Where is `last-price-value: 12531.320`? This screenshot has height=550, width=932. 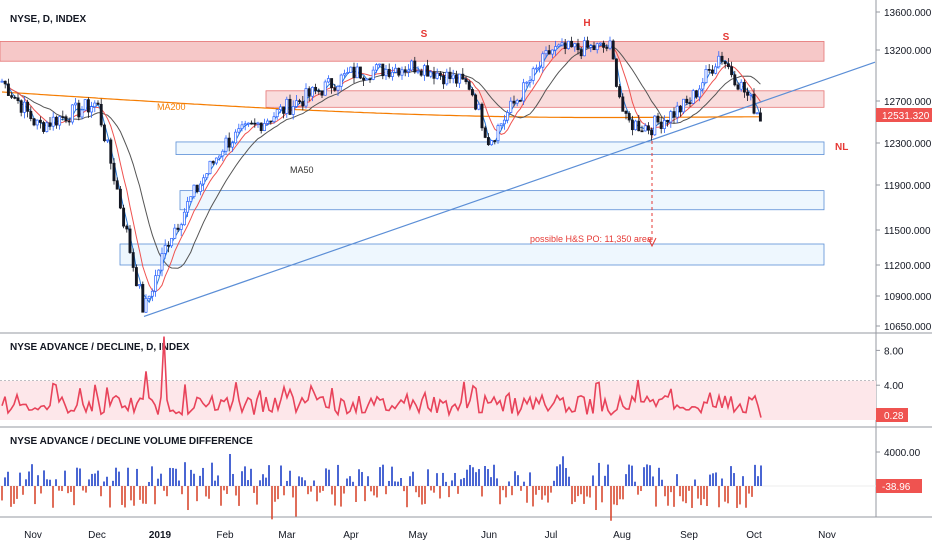
last-price-value: 12531.320 is located at coordinates (906, 116).